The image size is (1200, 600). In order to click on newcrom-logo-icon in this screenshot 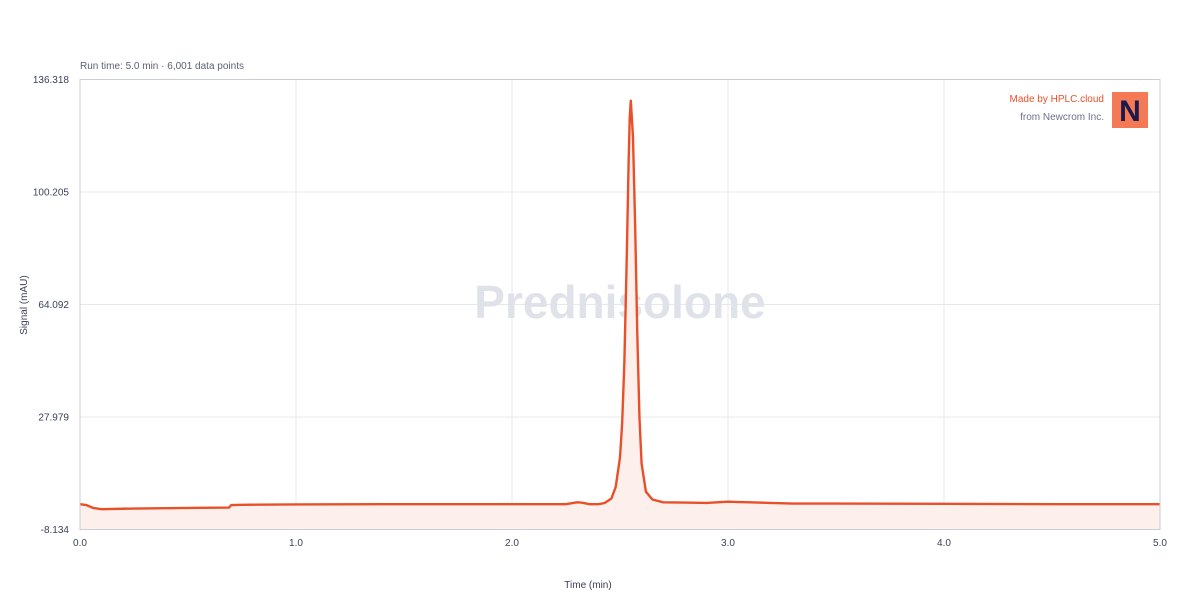, I will do `click(1130, 110)`.